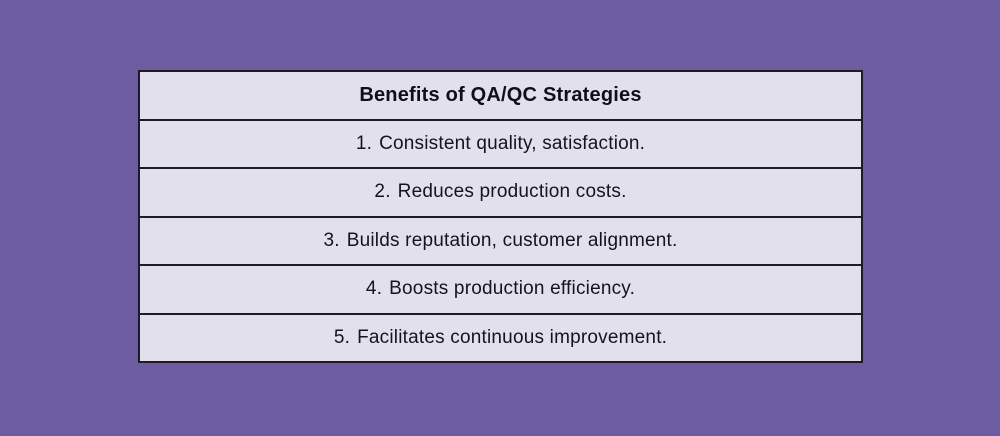 Image resolution: width=1000 pixels, height=436 pixels. I want to click on row-number: 1., so click(364, 143).